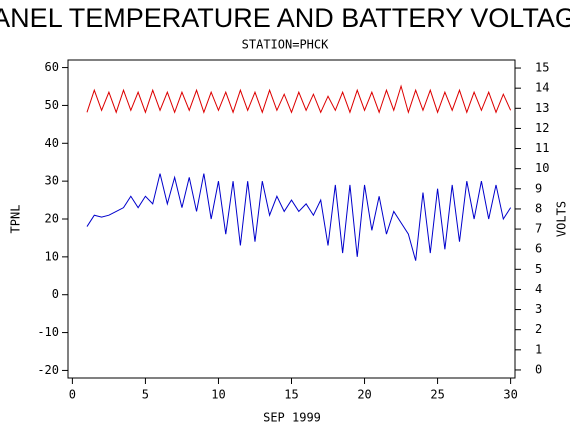 This screenshot has height=430, width=570. I want to click on y2-tick-label: 0, so click(538, 369).